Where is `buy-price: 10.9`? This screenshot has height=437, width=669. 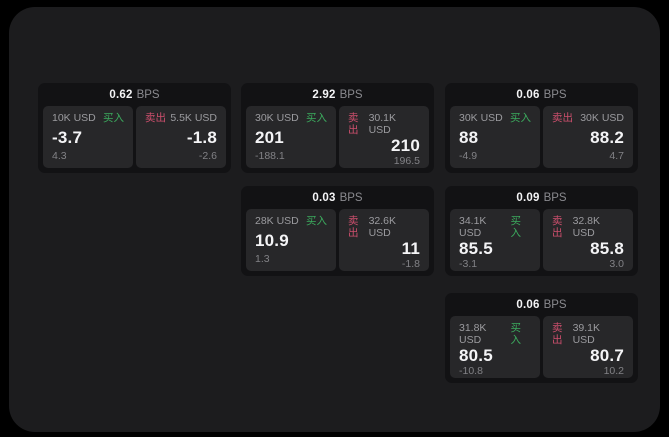
buy-price: 10.9 is located at coordinates (272, 240).